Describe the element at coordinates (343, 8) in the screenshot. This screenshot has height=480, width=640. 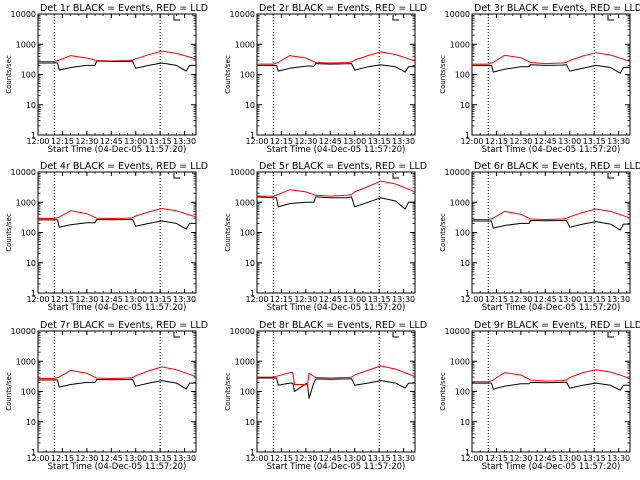
I see `panel-title: Det 2r BLACK = Events, RED = LLD` at that location.